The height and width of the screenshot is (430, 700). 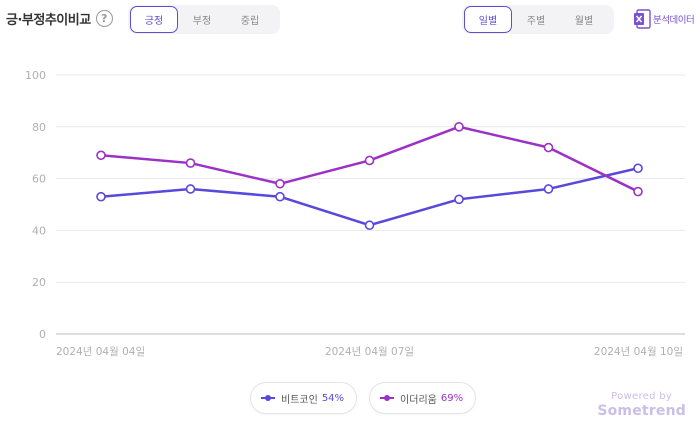 What do you see at coordinates (452, 398) in the screenshot?
I see `legend-percent: 69%` at bounding box center [452, 398].